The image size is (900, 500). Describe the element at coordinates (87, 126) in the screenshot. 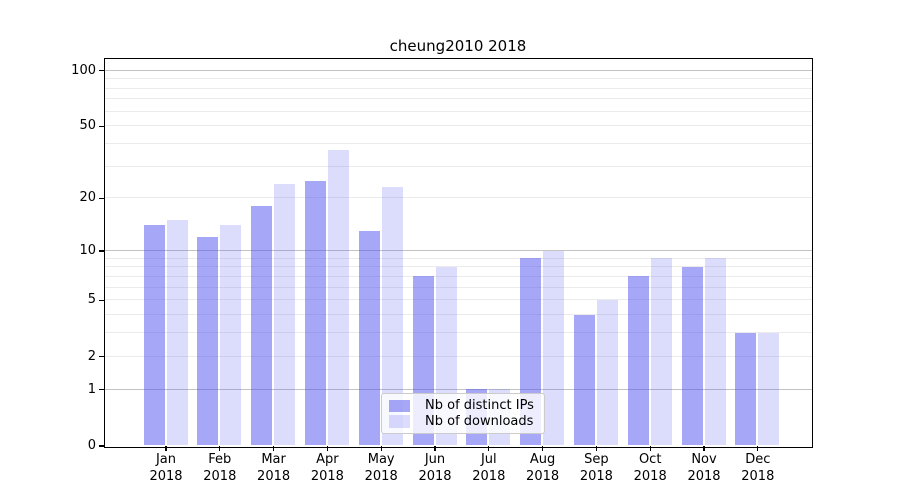

I see `y-tick-label: 50` at that location.